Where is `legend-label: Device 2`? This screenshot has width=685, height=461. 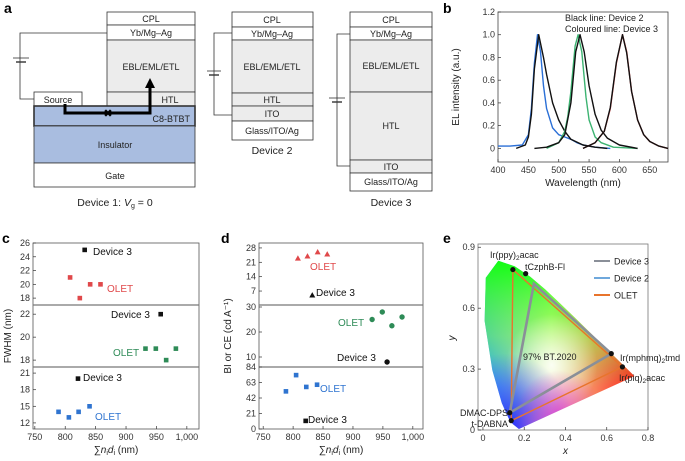 legend-label: Device 2 is located at coordinates (631, 279).